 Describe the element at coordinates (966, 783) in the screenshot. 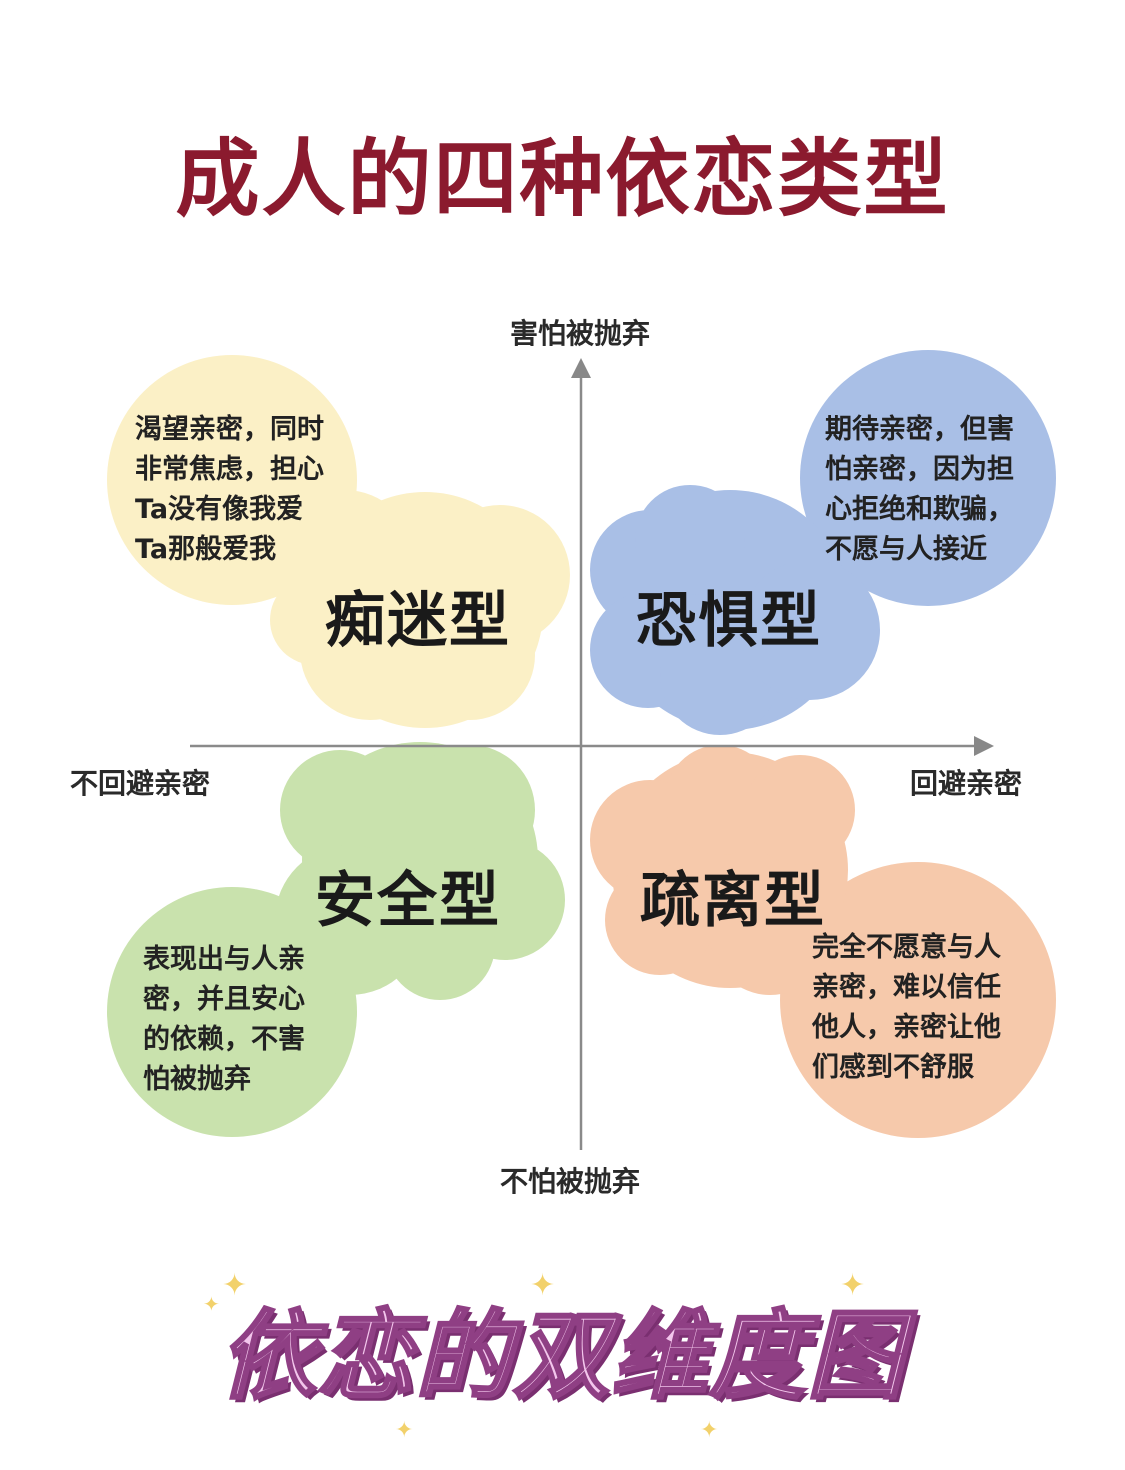

I see `axis-label-right: 回避亲密` at that location.